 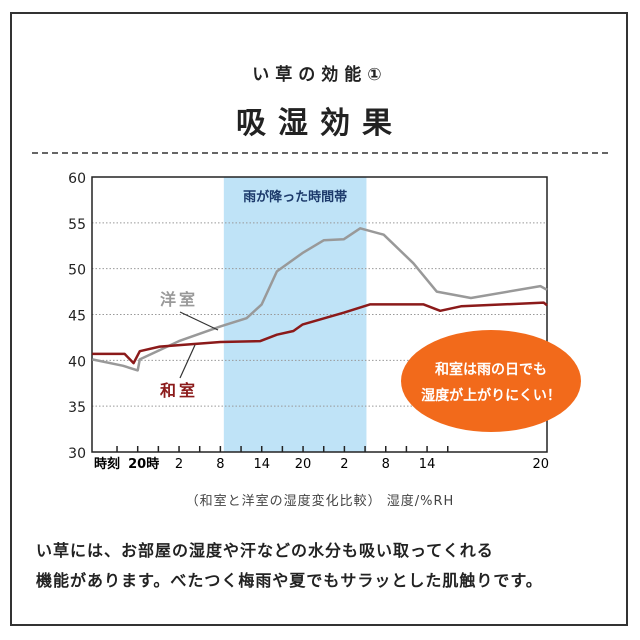 What do you see at coordinates (320, 501) in the screenshot?
I see `chart-caption: （和室と洋室の湿度変化比較） 湿度/%RH` at bounding box center [320, 501].